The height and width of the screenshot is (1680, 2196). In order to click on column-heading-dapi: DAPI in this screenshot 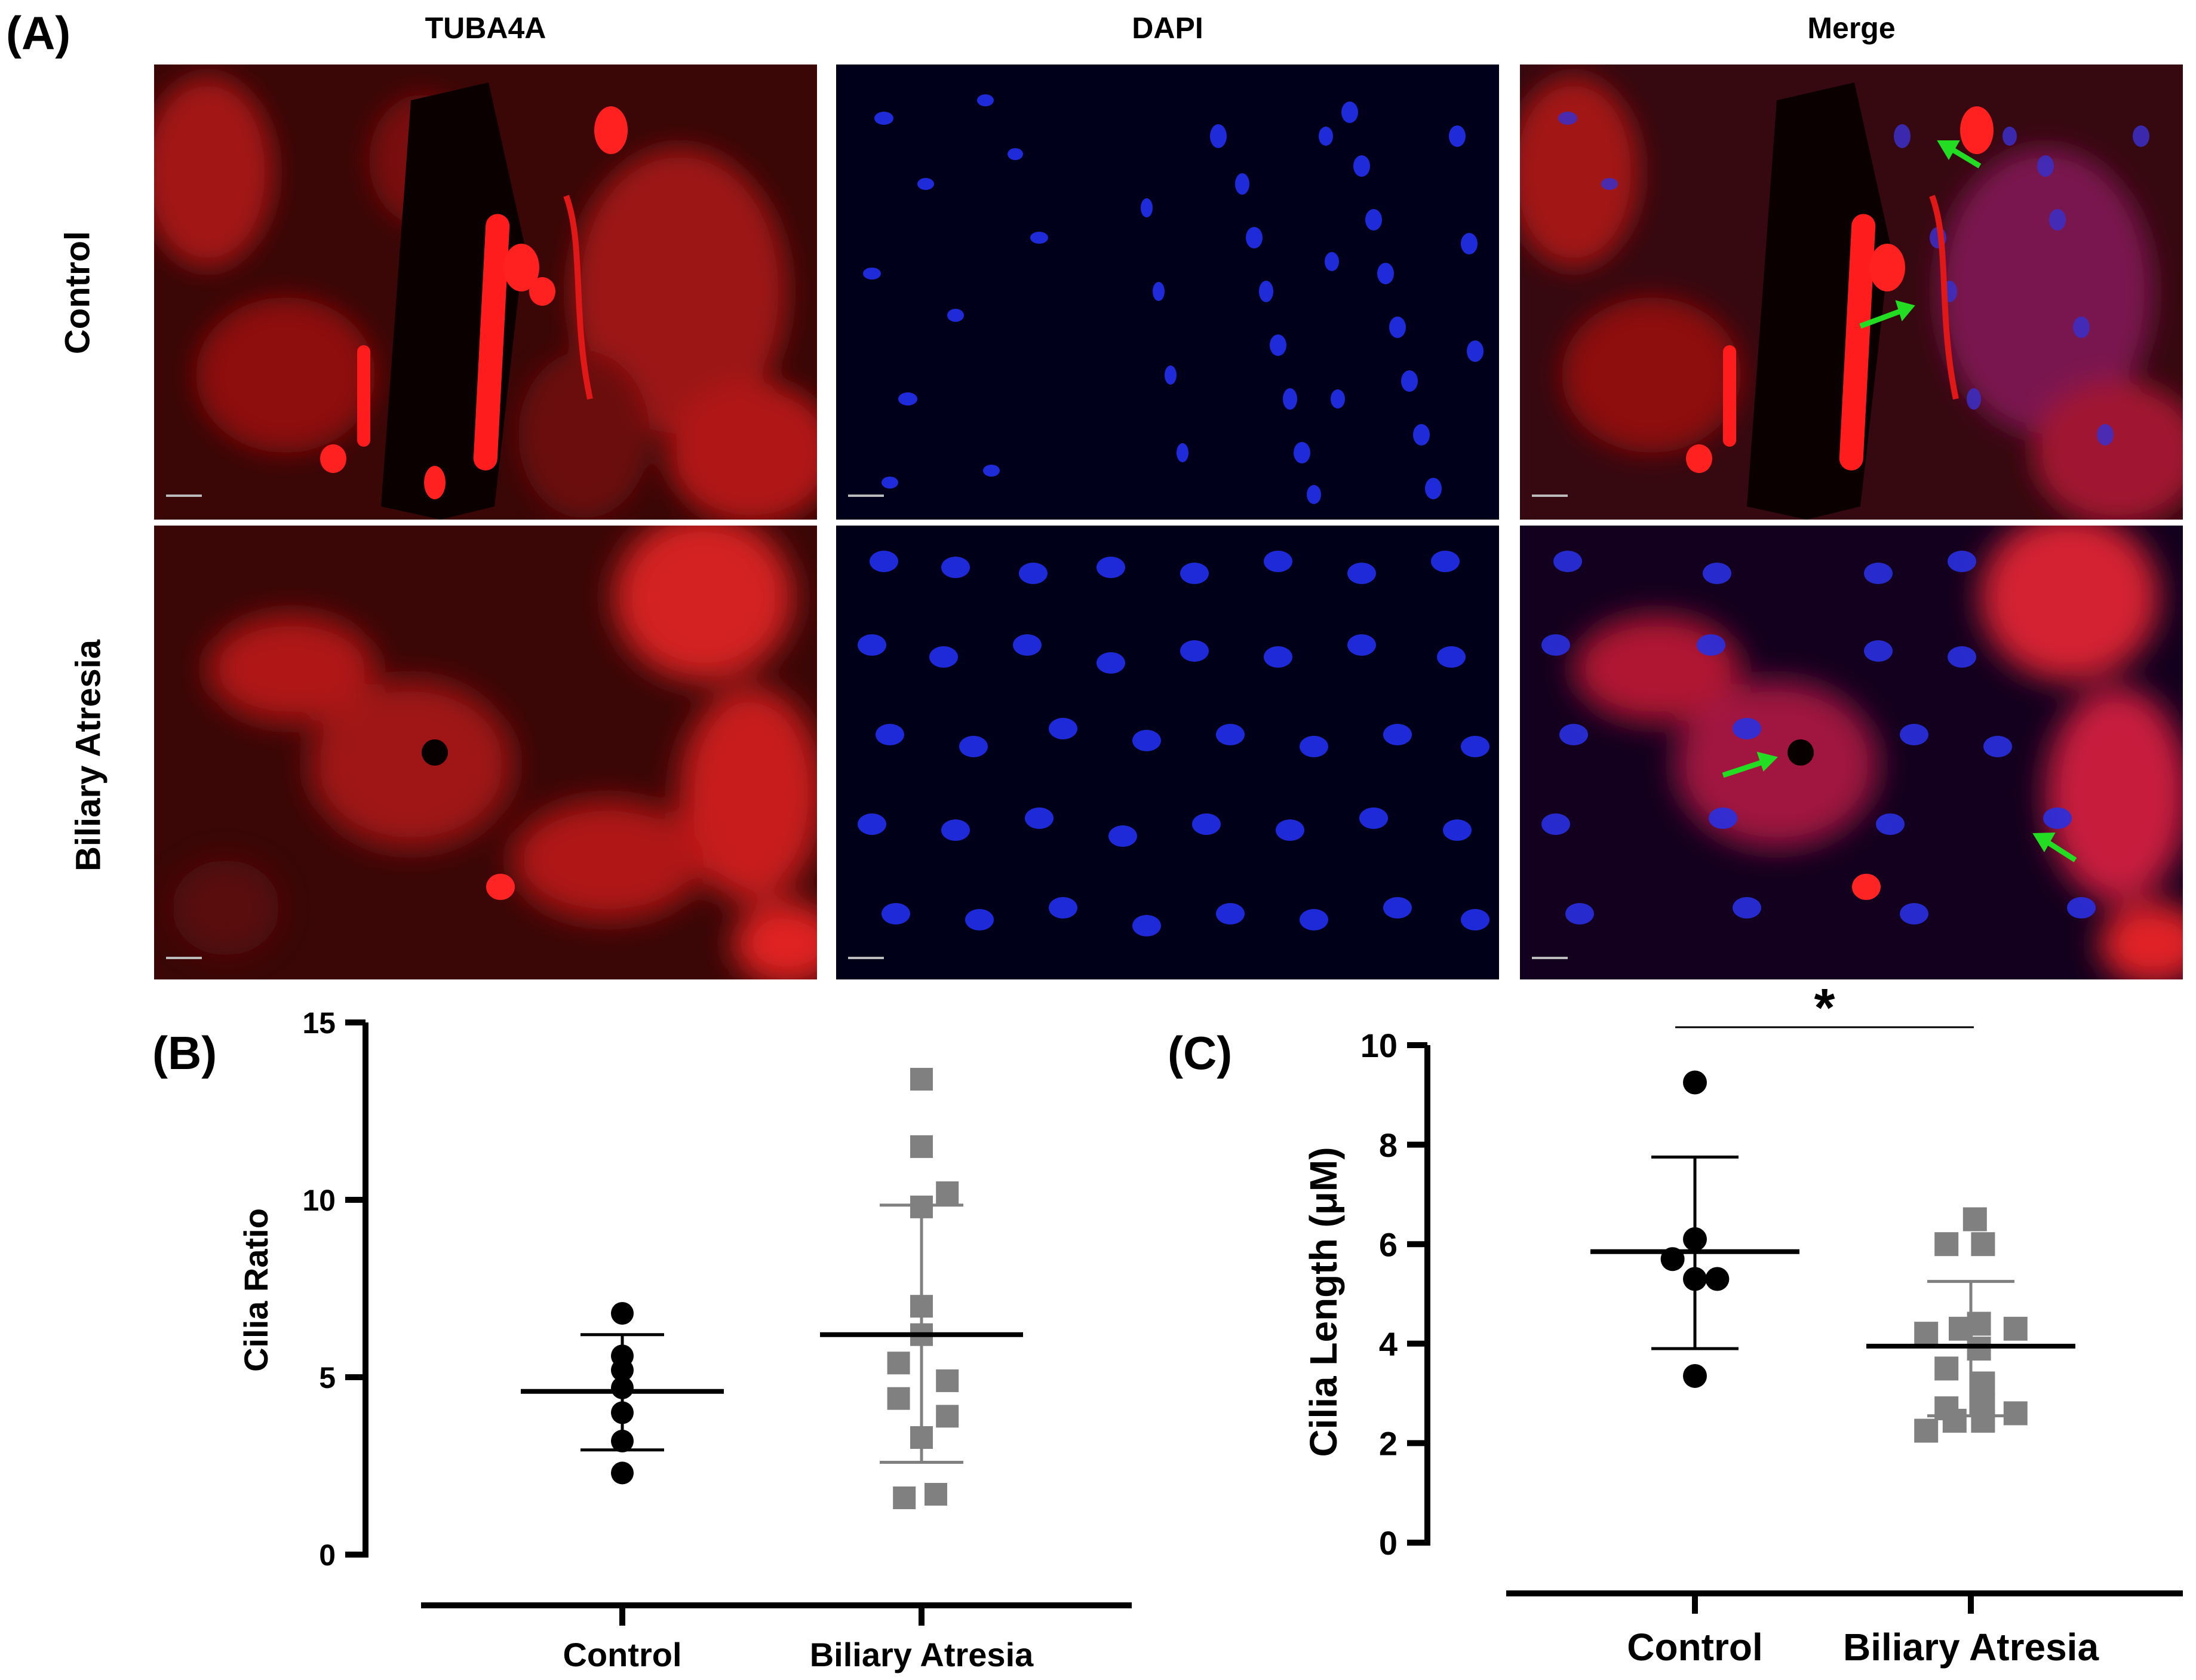, I will do `click(1168, 28)`.